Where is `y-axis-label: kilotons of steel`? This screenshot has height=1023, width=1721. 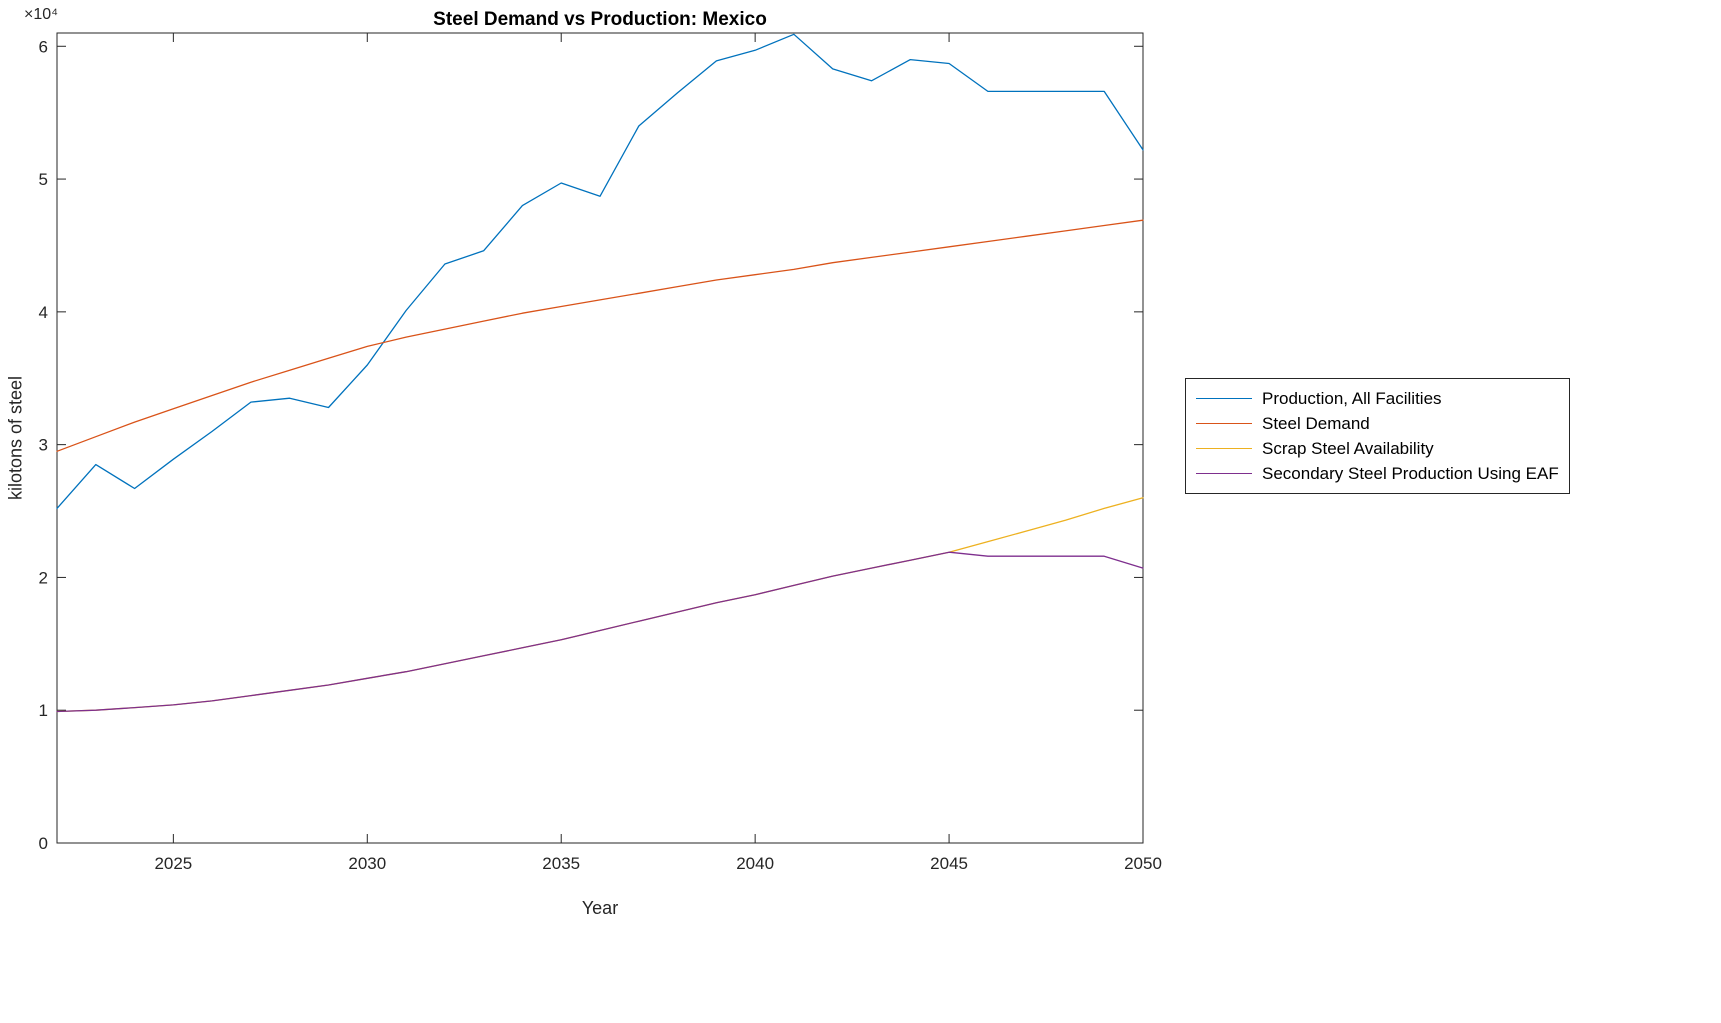 y-axis-label: kilotons of steel is located at coordinates (15, 438).